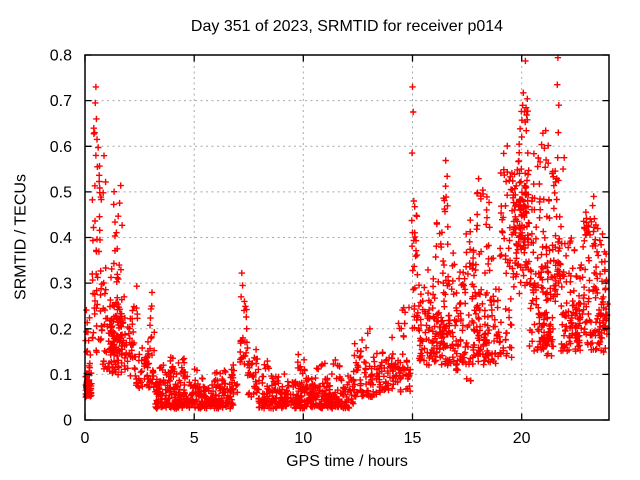 This screenshot has height=480, width=640. What do you see at coordinates (522, 438) in the screenshot?
I see `x-tick-label: 20` at bounding box center [522, 438].